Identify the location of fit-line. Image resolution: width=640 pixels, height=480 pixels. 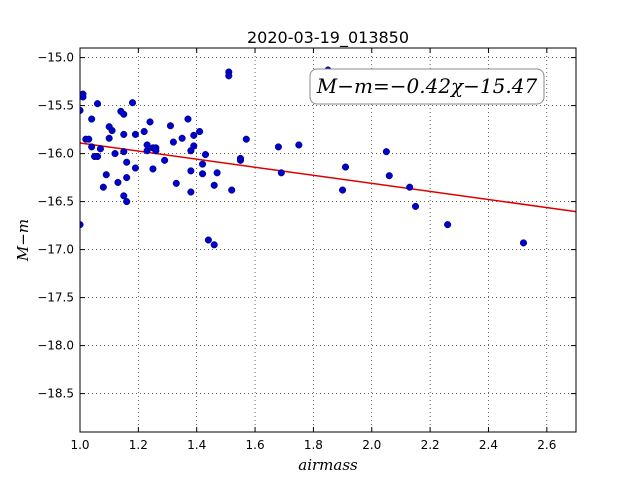
(328, 177).